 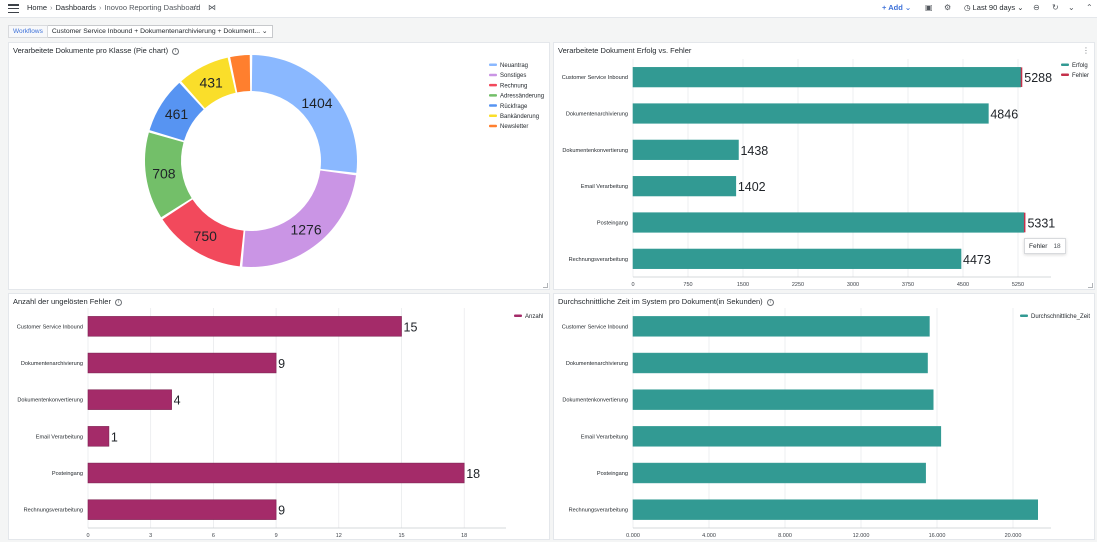 I want to click on zoom-out-icon: ⊖, so click(x=1036, y=7).